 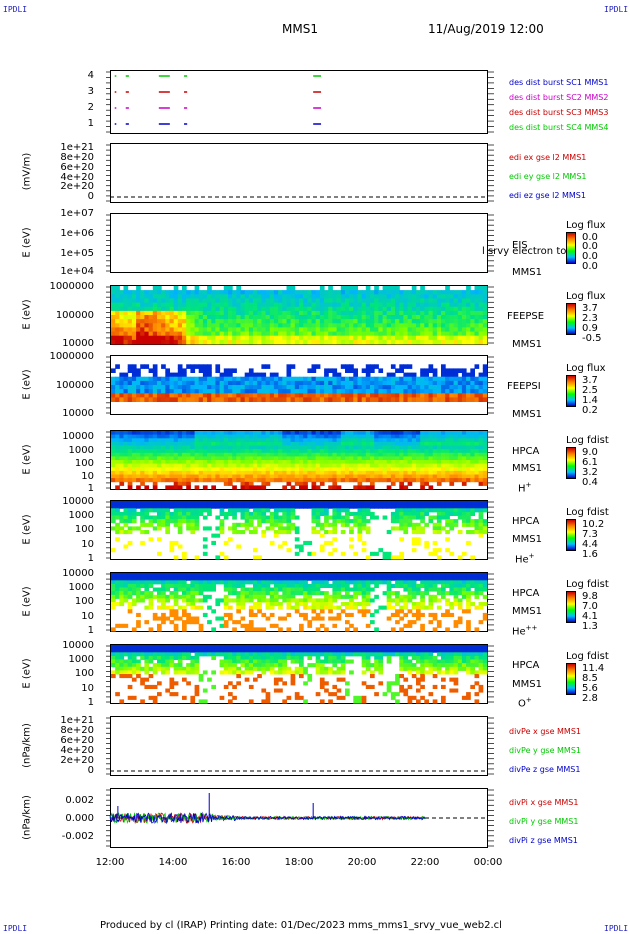 I want to click on colorbar-value: 4.4, so click(x=590, y=544).